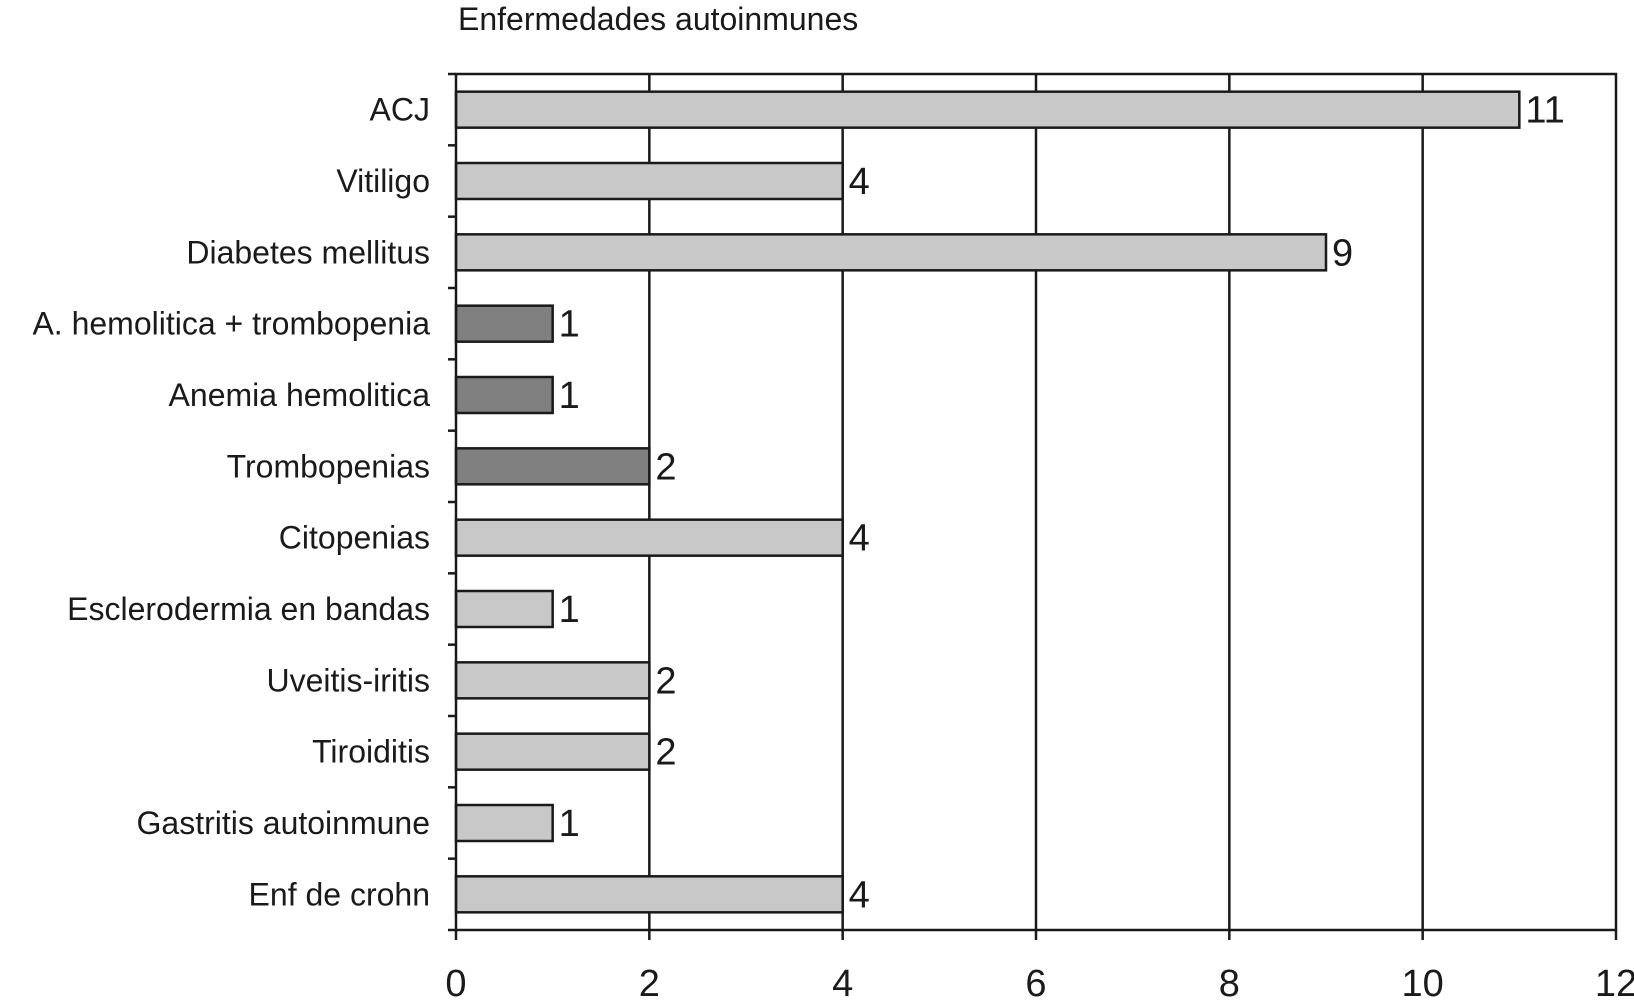  I want to click on x-tick-labels: 0 2 4 6 8 10 12, so click(1039, 984).